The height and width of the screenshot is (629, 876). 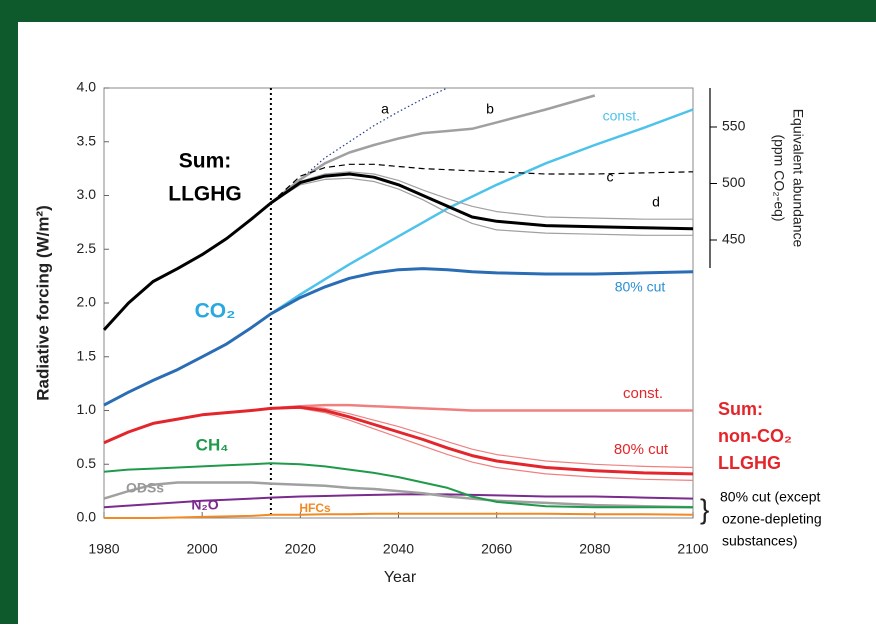 What do you see at coordinates (202, 549) in the screenshot?
I see `x-tick-label: 2000` at bounding box center [202, 549].